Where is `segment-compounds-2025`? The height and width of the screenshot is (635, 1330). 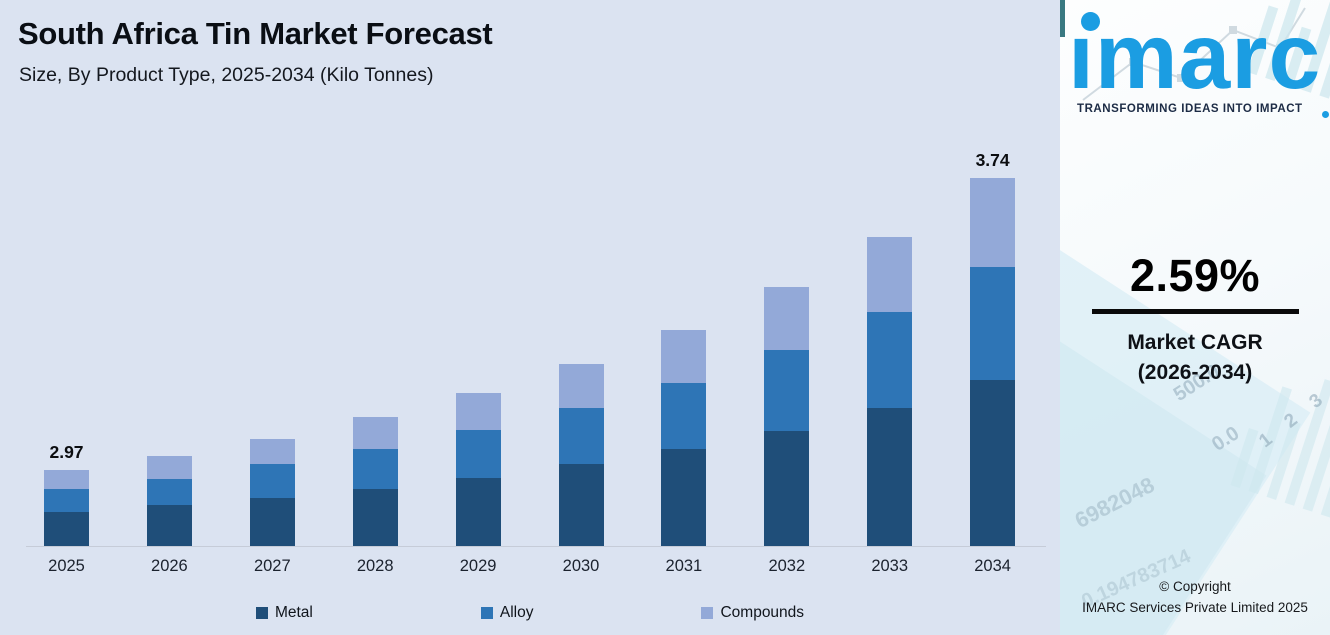
segment-compounds-2025 is located at coordinates (66, 479).